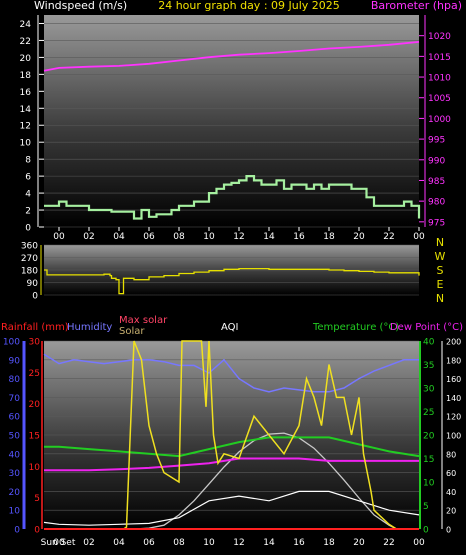 The image size is (466, 555). Describe the element at coordinates (453, 379) in the screenshot. I see `solar-tick-label: 160` at that location.